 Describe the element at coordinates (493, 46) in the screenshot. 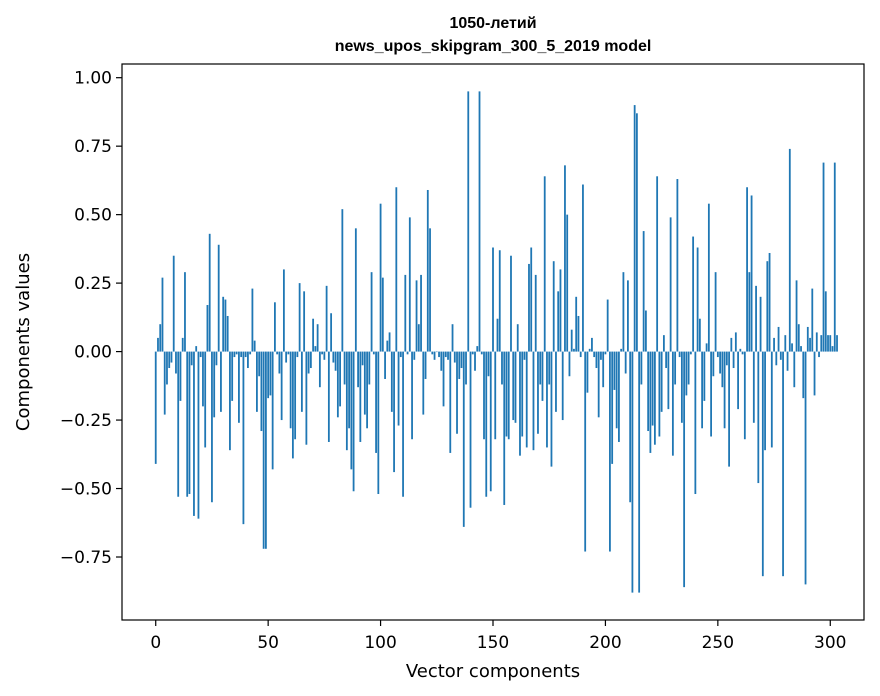

I see `chart-title-line-2: news_upos_skipgram_300_5_2019 model` at that location.